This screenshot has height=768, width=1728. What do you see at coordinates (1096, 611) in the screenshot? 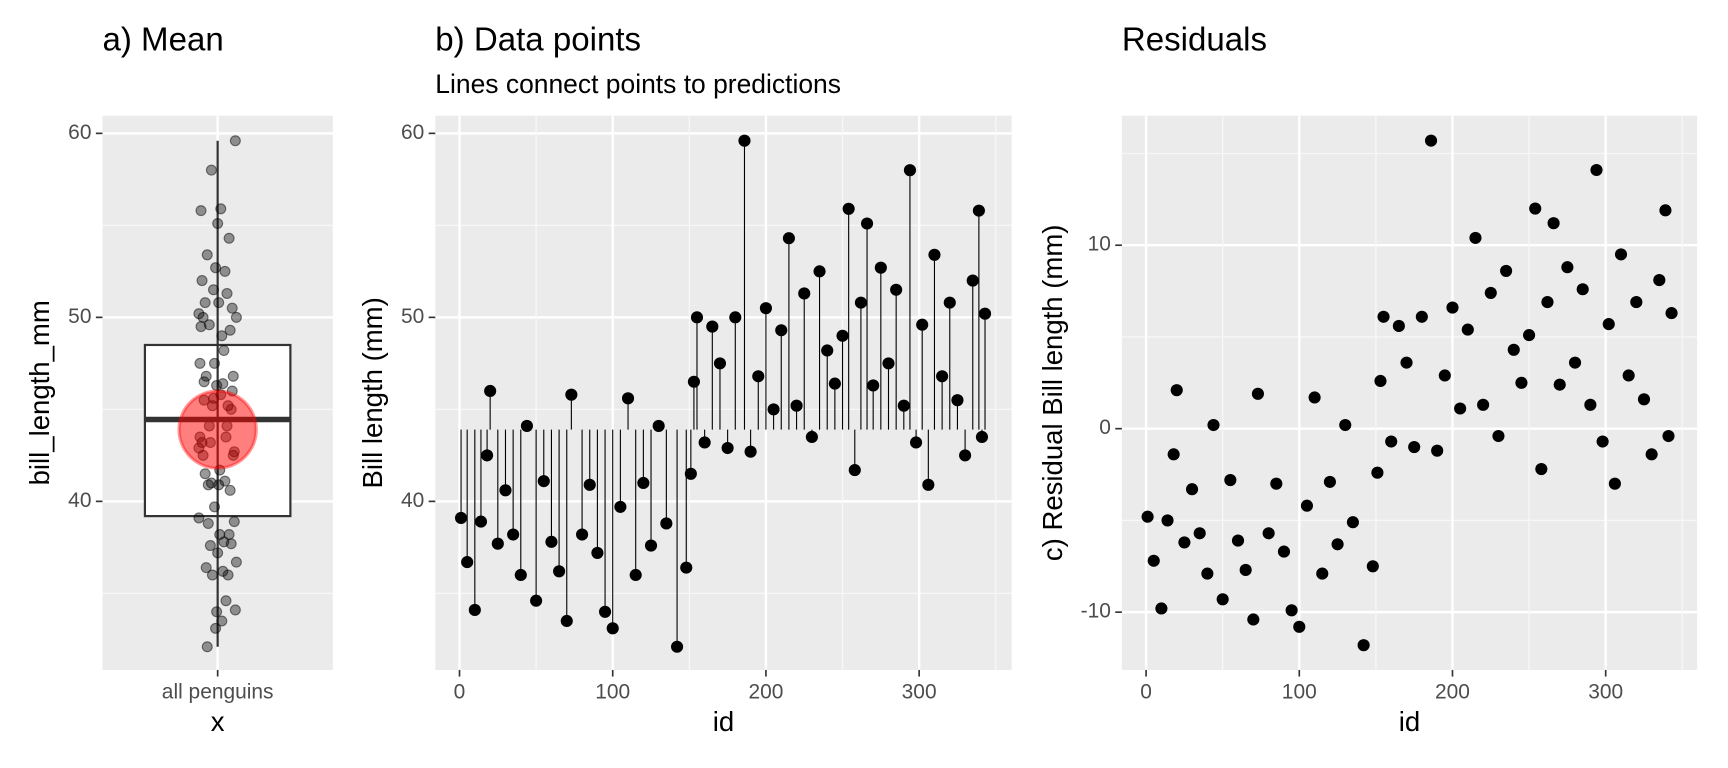
I see `y-tick-label: -10` at bounding box center [1096, 611].